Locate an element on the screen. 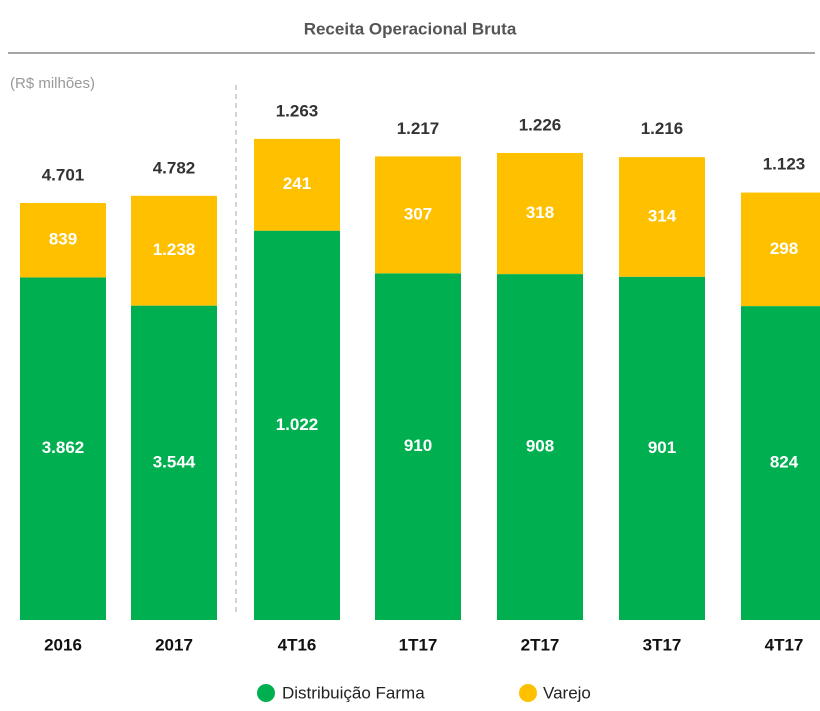 The image size is (820, 711). value-label: 314 is located at coordinates (662, 215).